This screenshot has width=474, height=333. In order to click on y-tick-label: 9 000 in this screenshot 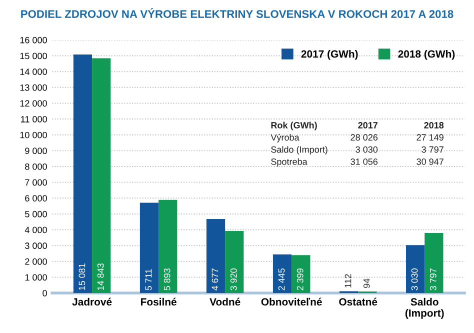, I will do `click(36, 151)`.